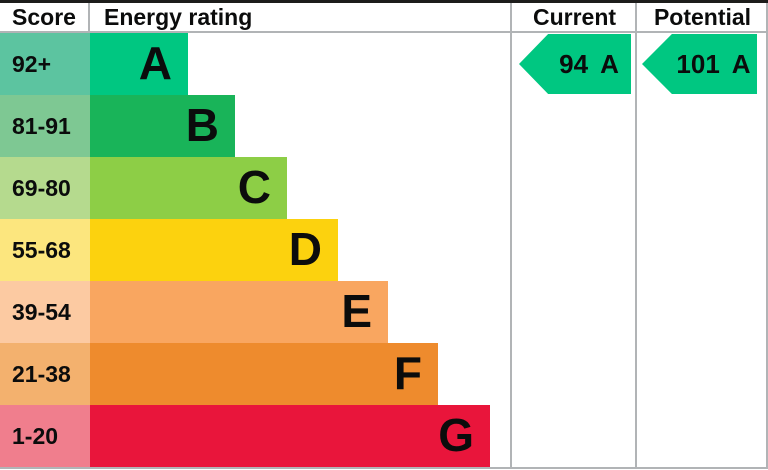  I want to click on header-row: Score Energy rating Current Potential, so click(384, 17).